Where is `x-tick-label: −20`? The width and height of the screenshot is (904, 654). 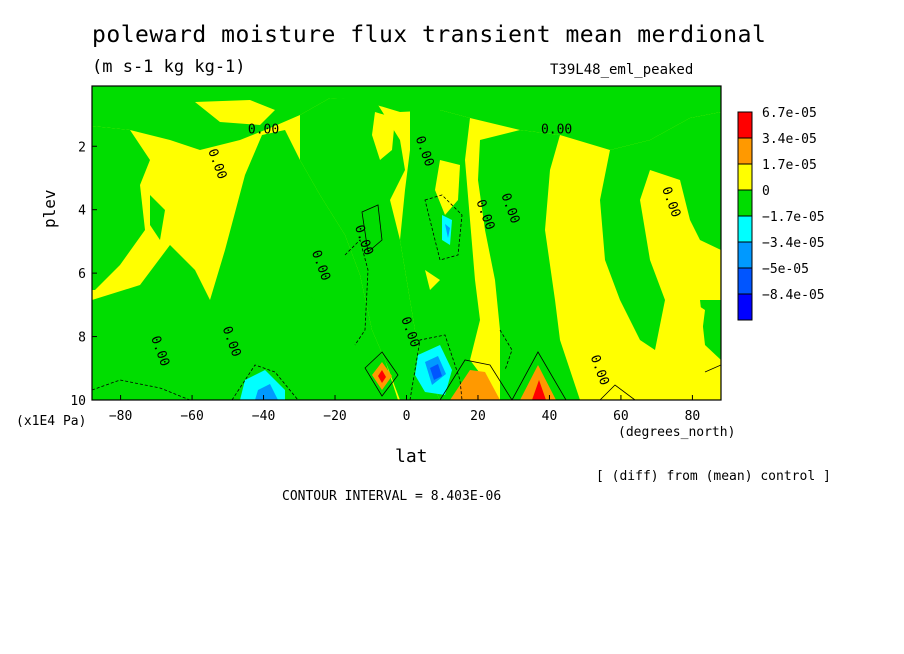 x-tick-label: −20 is located at coordinates (334, 416).